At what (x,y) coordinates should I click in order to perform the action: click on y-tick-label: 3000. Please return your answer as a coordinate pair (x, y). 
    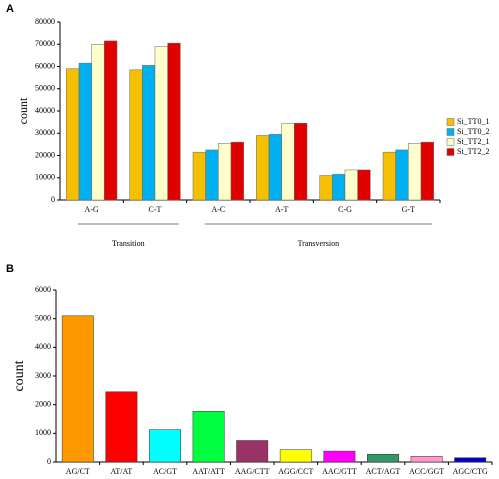
    Looking at the image, I should click on (43, 375).